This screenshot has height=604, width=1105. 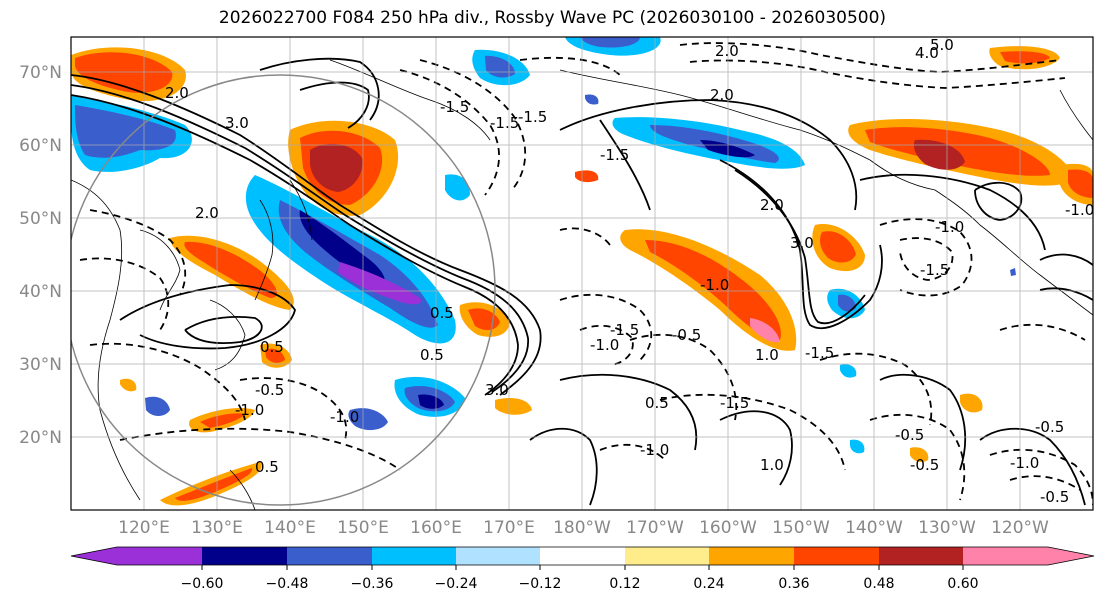 I want to click on lon-label-170e: 170°E, so click(x=509, y=528).